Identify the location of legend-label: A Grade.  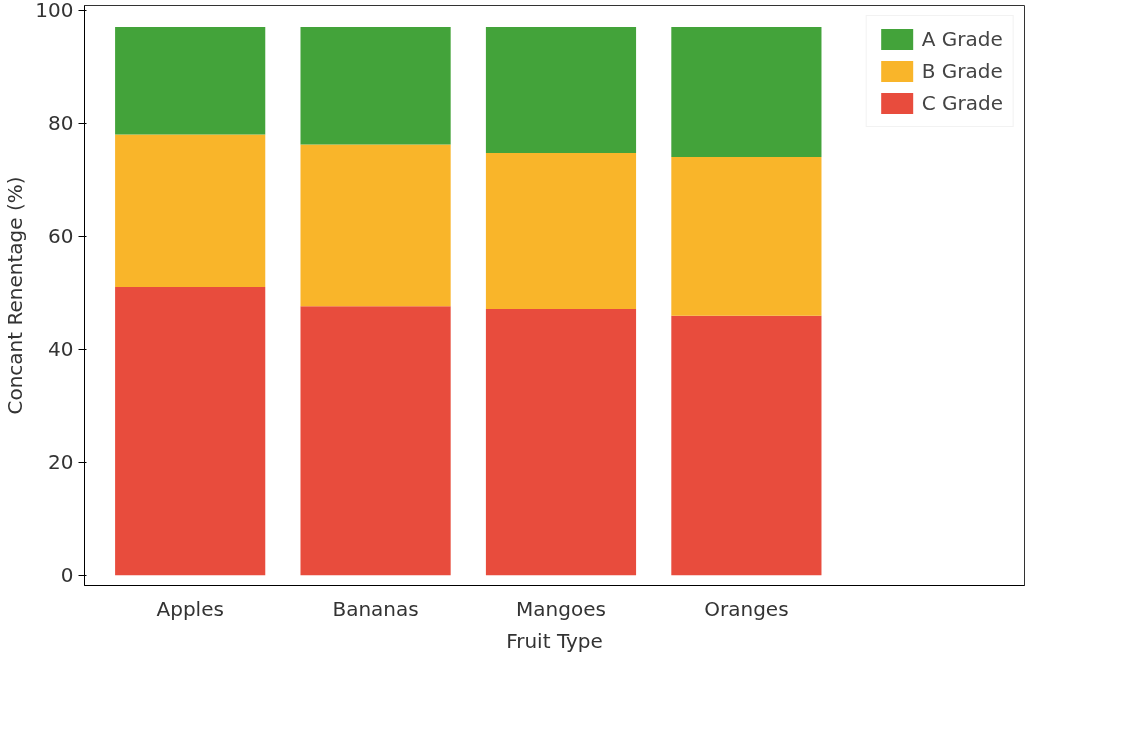
(962, 39).